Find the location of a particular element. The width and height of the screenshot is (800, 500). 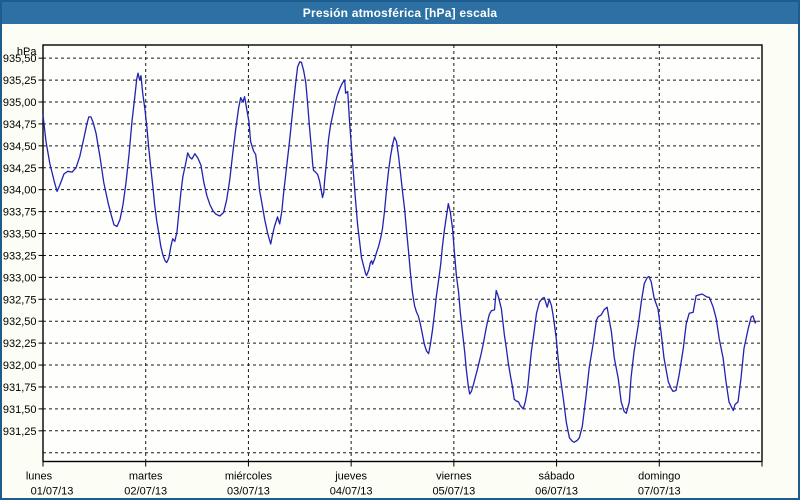

y-tick-label: 932,00 is located at coordinates (20, 366).